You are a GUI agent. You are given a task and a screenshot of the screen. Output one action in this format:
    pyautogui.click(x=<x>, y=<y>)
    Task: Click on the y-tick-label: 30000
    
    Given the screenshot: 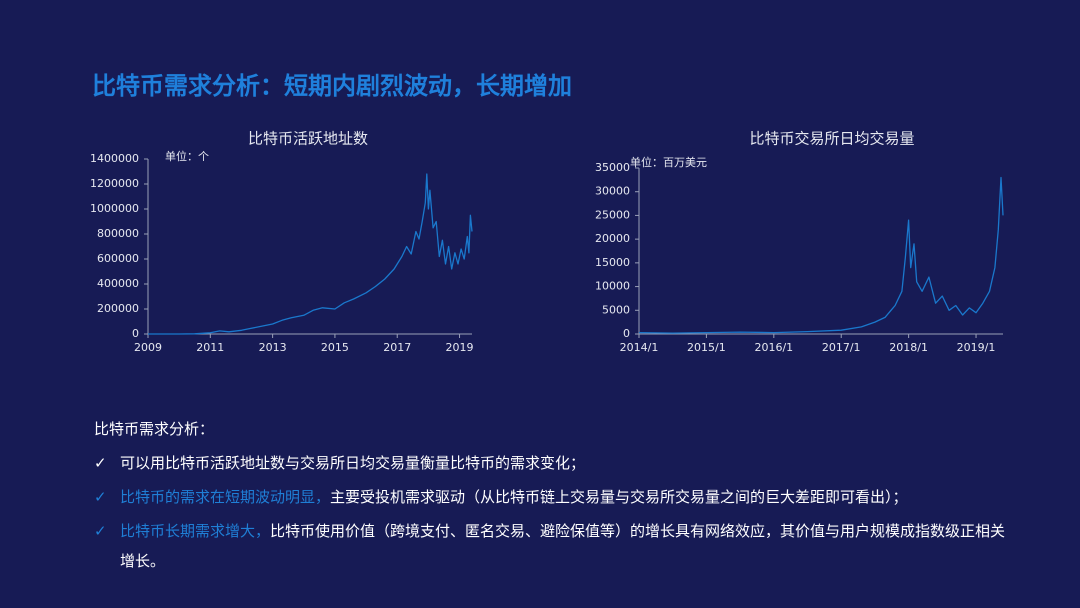 What is the action you would take?
    pyautogui.click(x=612, y=191)
    